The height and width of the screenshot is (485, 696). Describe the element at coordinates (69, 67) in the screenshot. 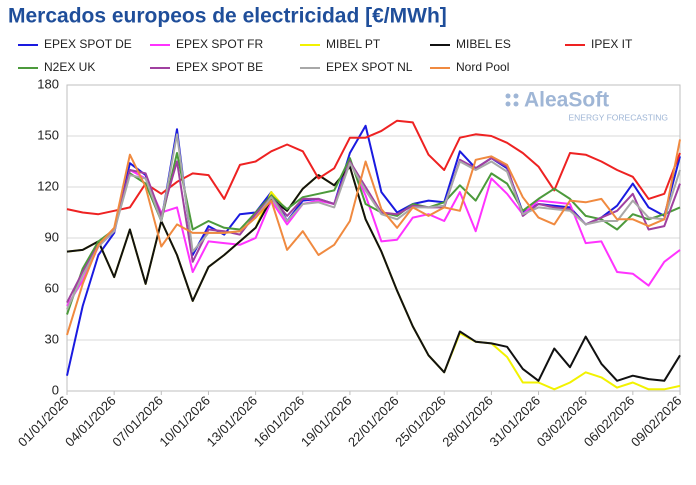

I see `legend-label: N2EX UK` at that location.